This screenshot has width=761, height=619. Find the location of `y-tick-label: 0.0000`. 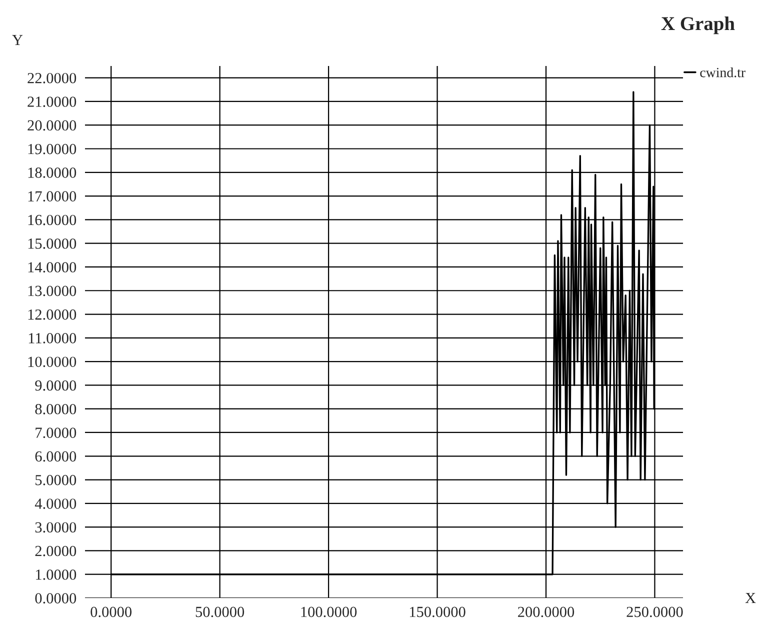

y-tick-label: 0.0000 is located at coordinates (55, 598).